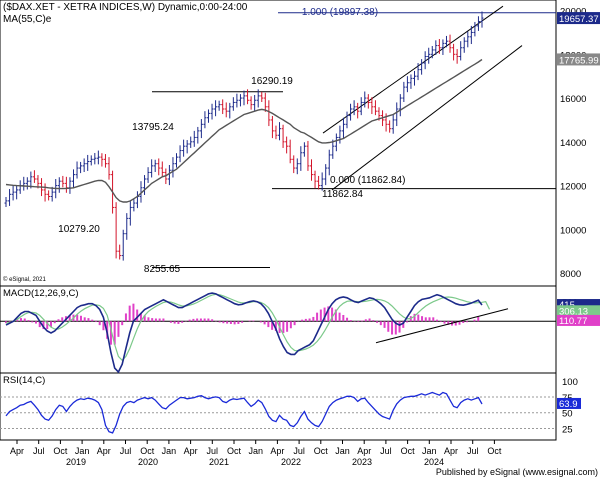 Image resolution: width=600 pixels, height=484 pixels. What do you see at coordinates (573, 230) in the screenshot?
I see `price-tick-label: 10000` at bounding box center [573, 230].